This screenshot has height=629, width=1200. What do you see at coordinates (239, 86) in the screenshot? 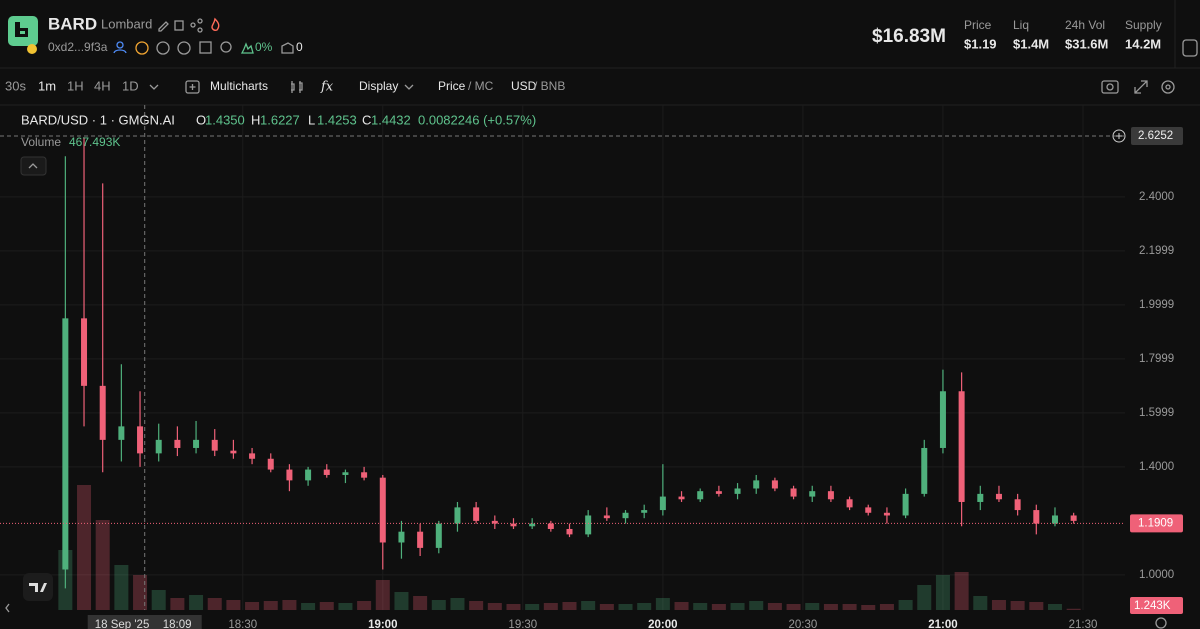
I see `multicharts: Multicharts` at bounding box center [239, 86].